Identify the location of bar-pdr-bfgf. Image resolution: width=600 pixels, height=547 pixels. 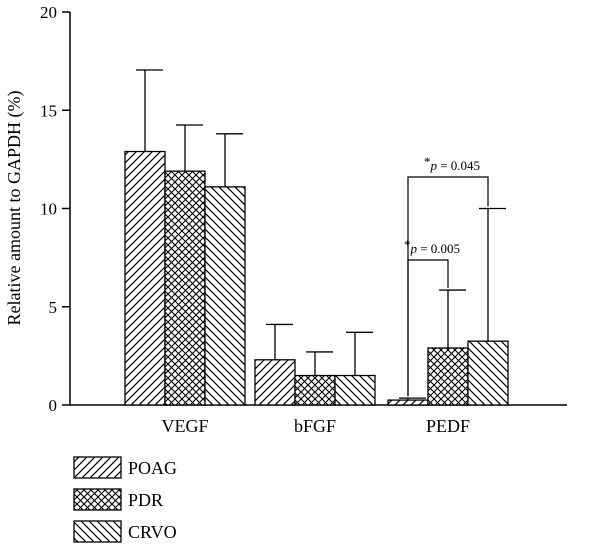
(315, 390).